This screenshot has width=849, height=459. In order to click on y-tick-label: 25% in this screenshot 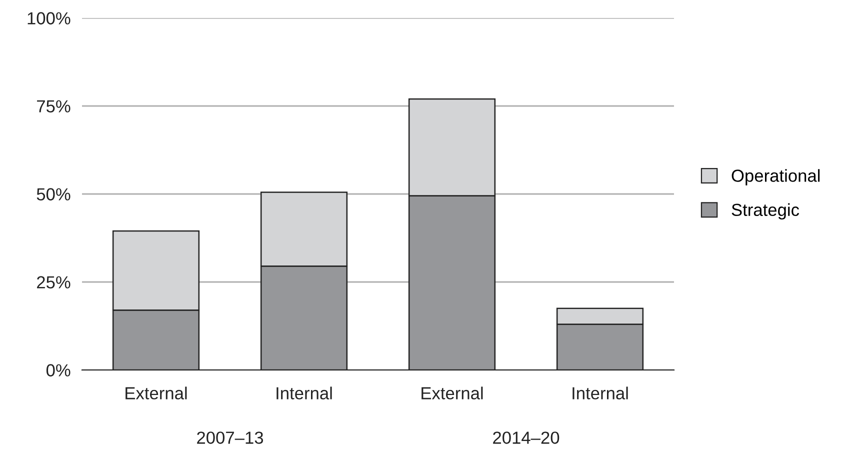, I will do `click(53, 282)`.